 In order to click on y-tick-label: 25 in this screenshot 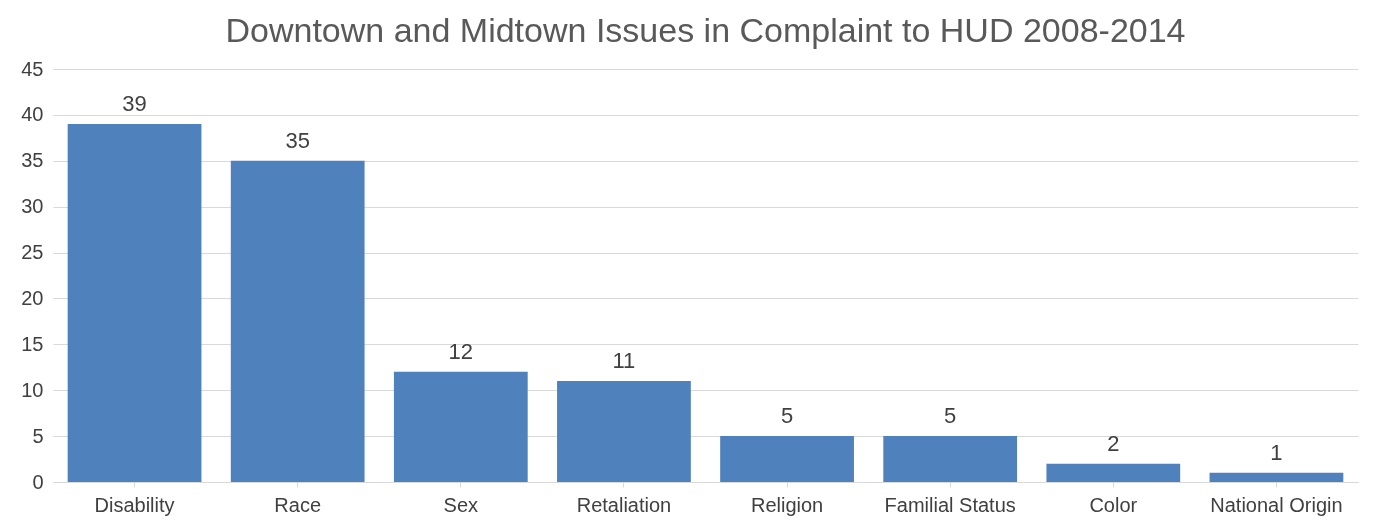, I will do `click(32, 252)`.